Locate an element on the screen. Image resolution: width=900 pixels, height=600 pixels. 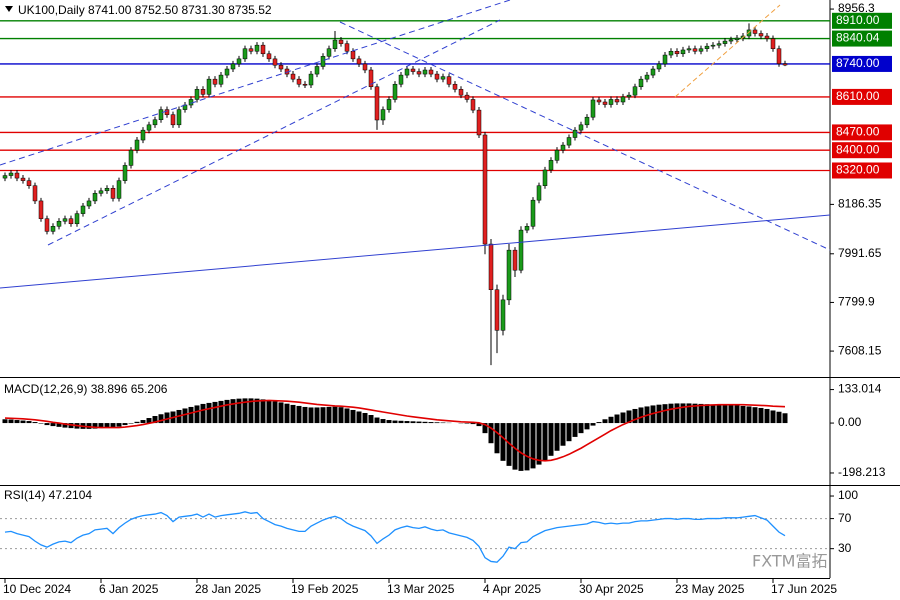
y-tick-label: 8956.3 is located at coordinates (856, 8).